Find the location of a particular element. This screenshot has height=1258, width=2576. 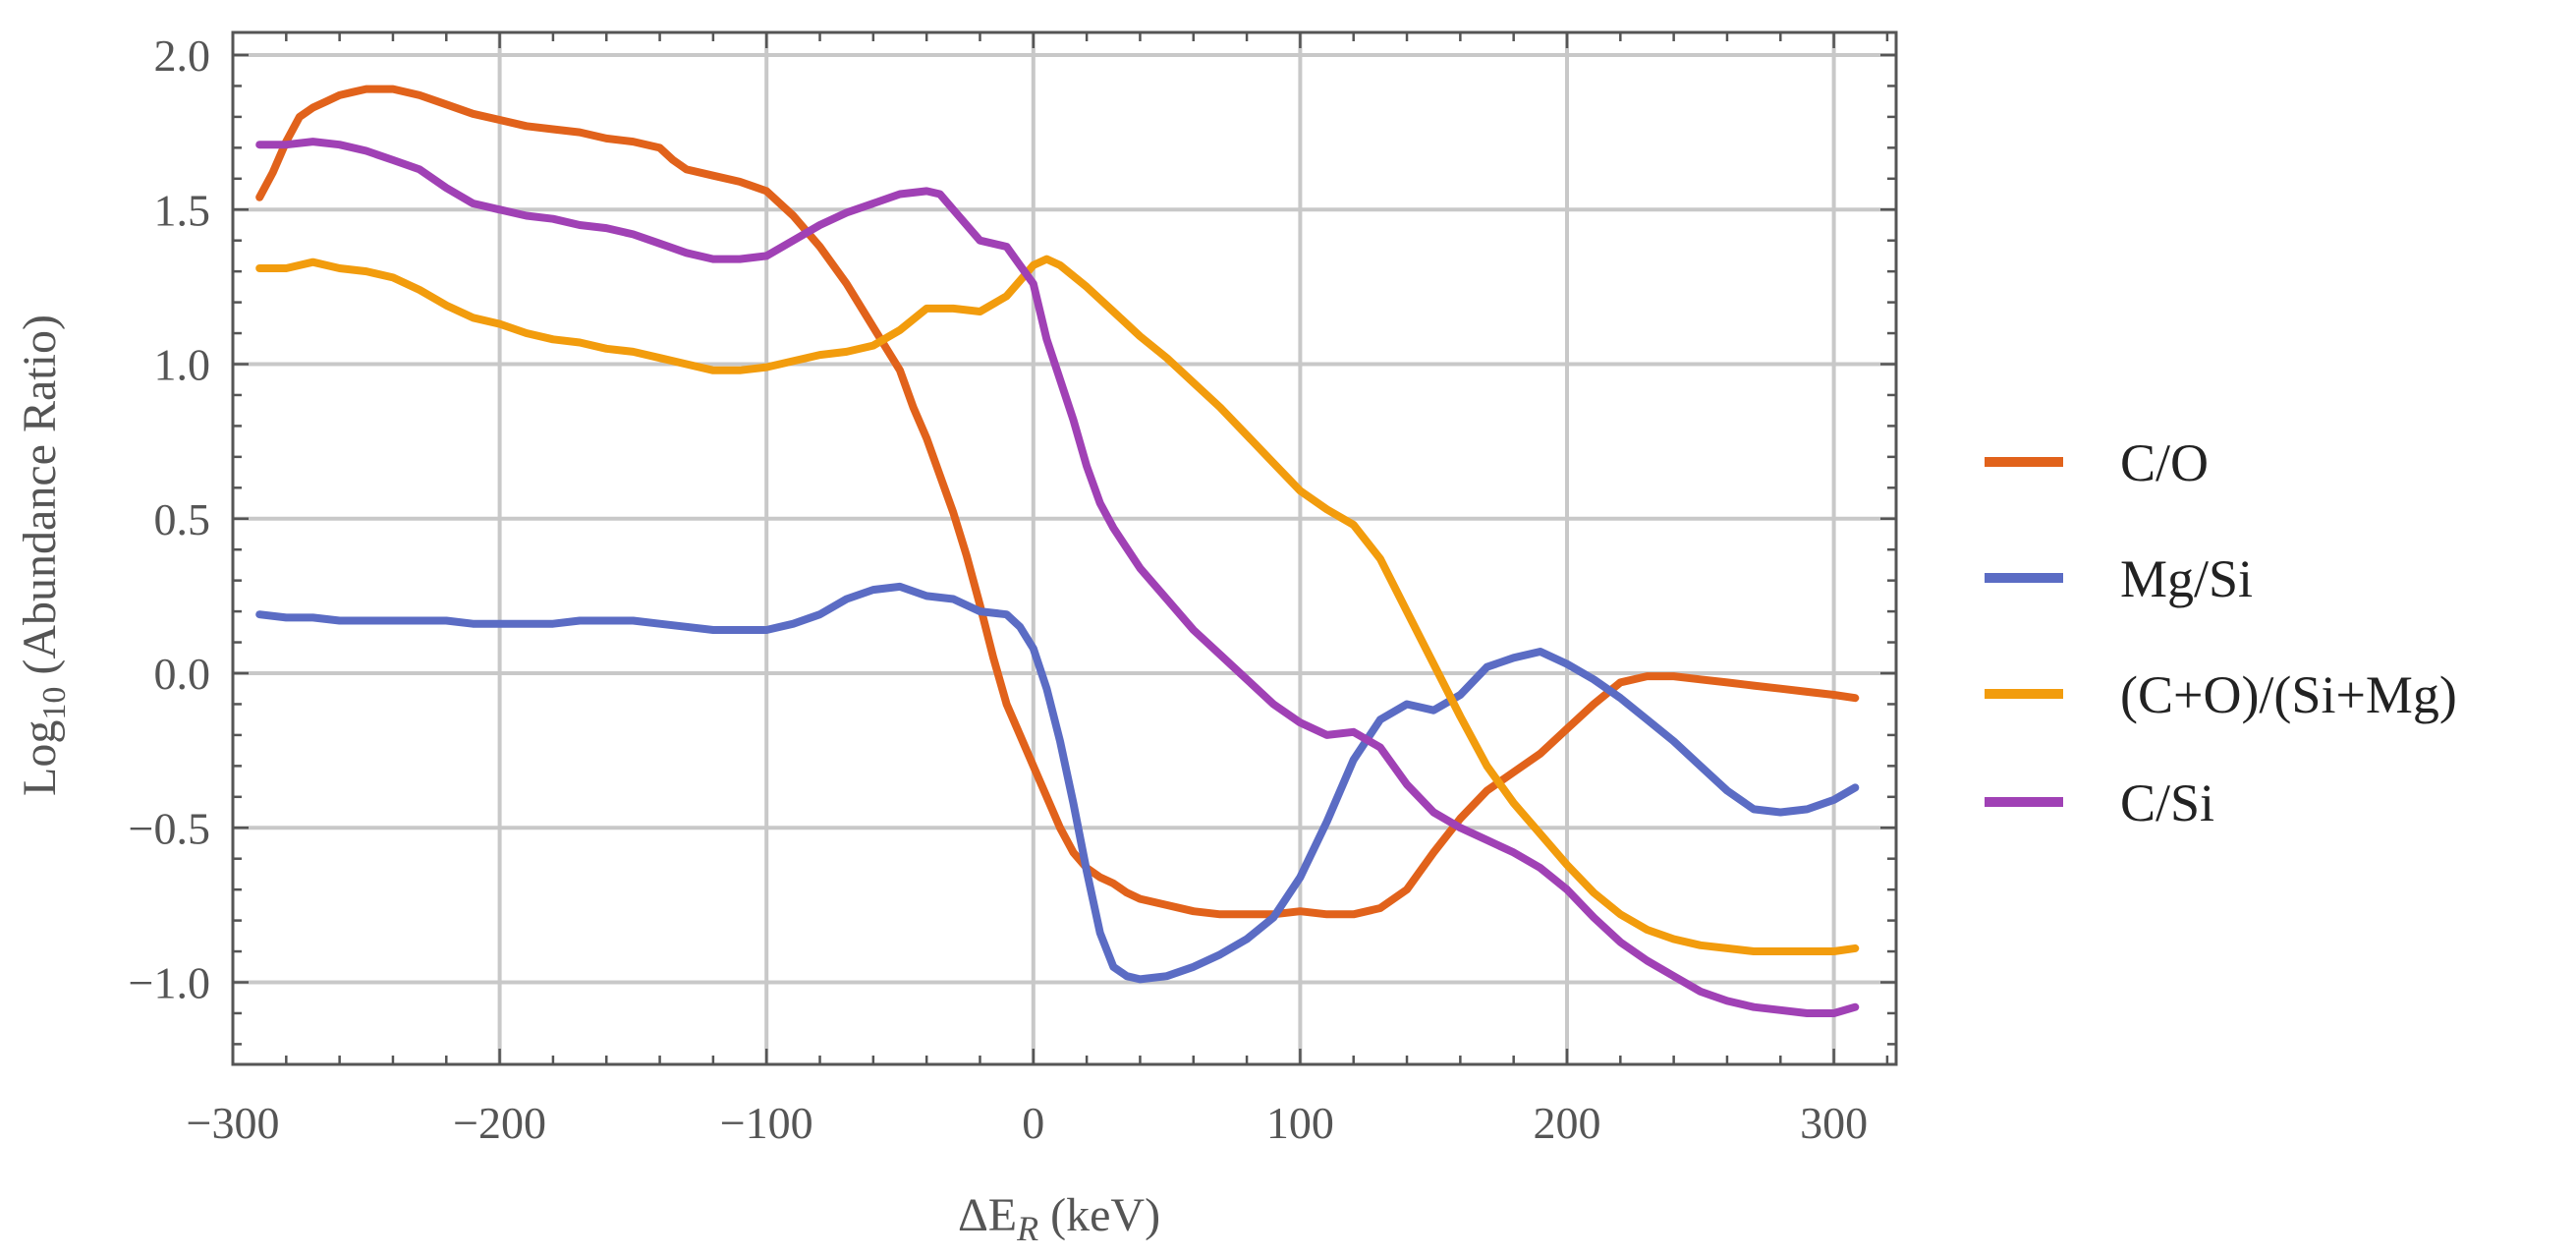

x-tick-label: 0 is located at coordinates (1033, 1123).